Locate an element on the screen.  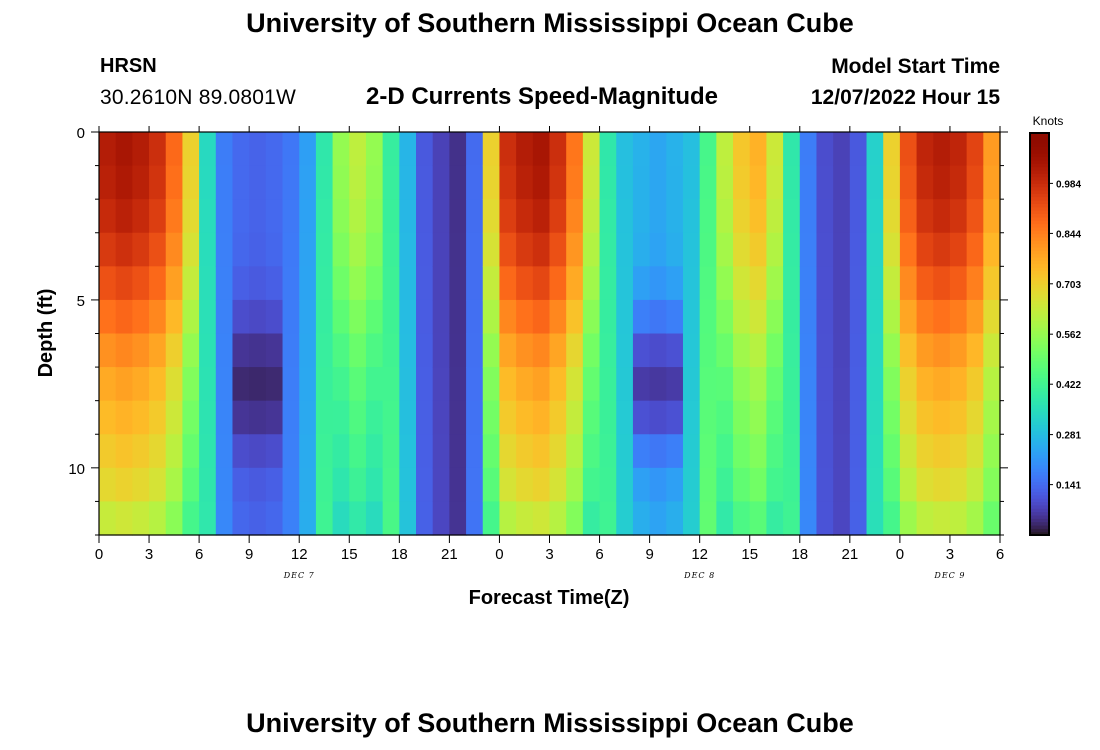
day-label: DEC 7 is located at coordinates (299, 575).